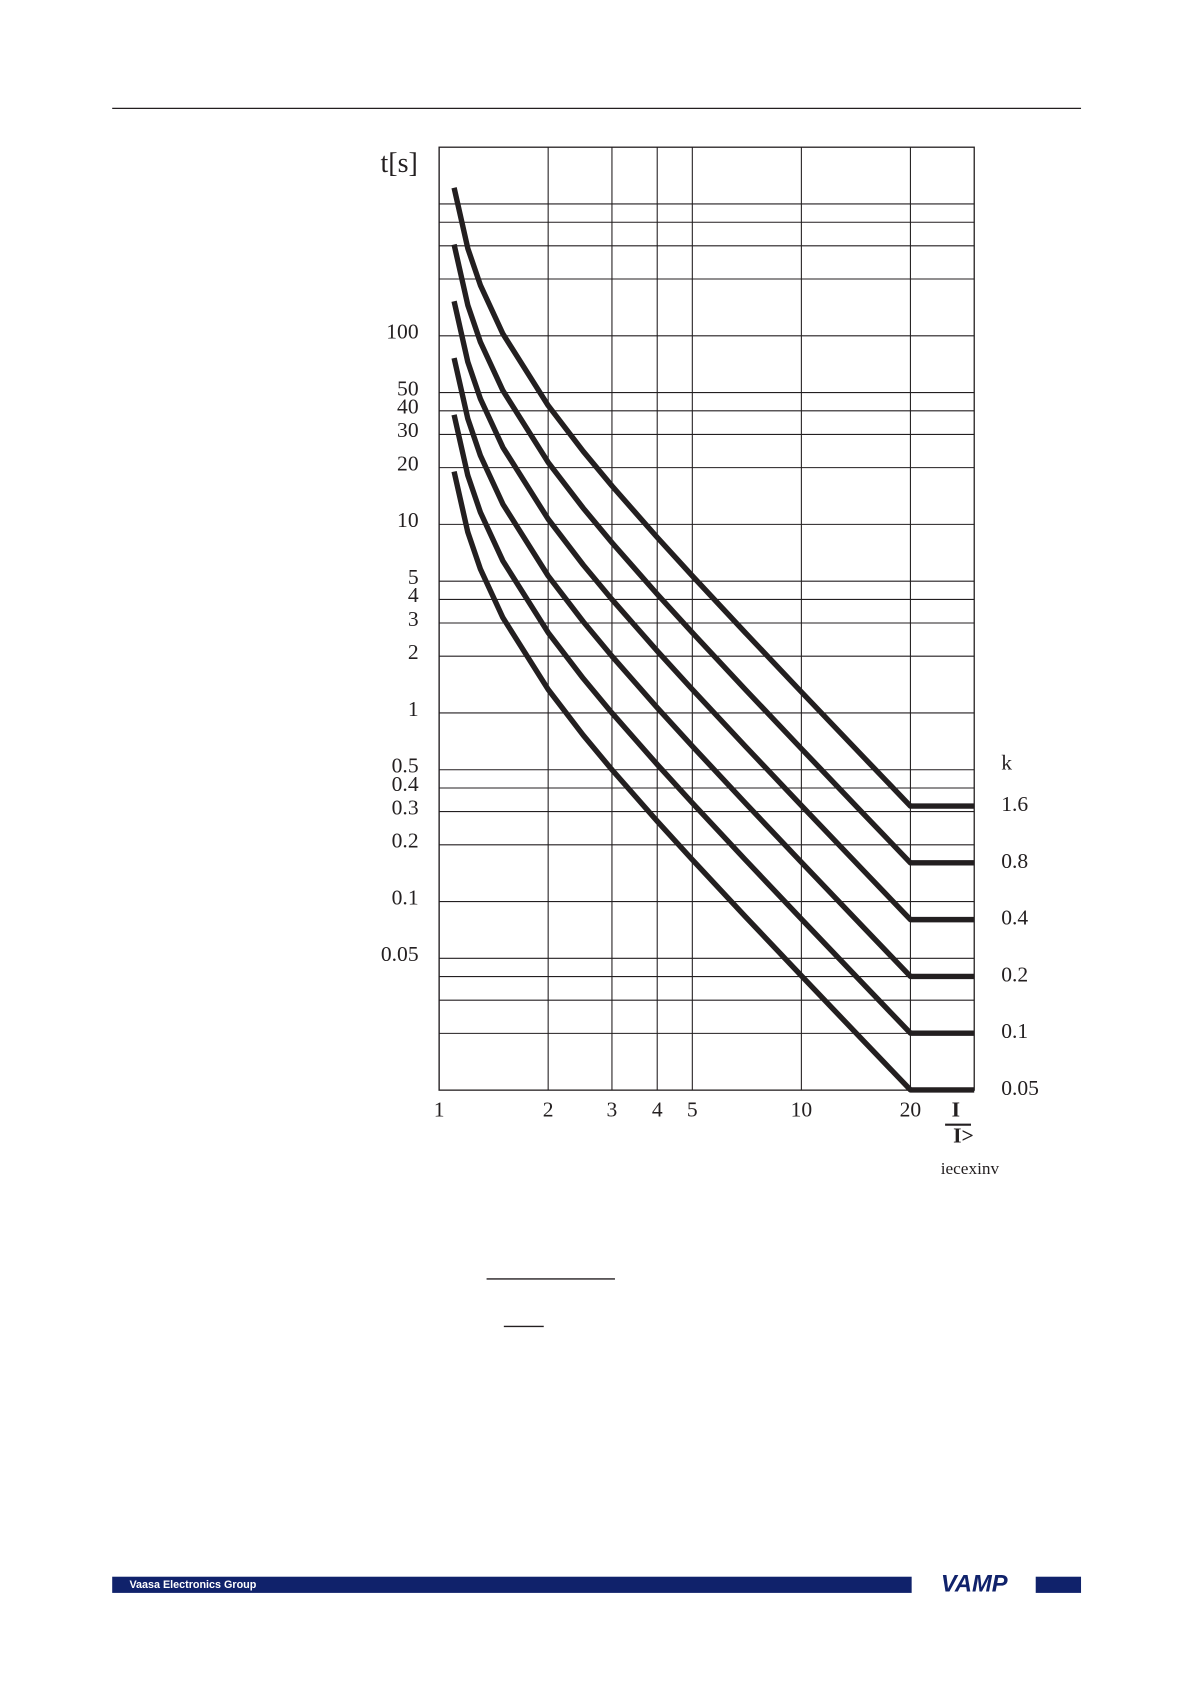  What do you see at coordinates (1006, 762) in the screenshot?
I see `legend-title: k` at bounding box center [1006, 762].